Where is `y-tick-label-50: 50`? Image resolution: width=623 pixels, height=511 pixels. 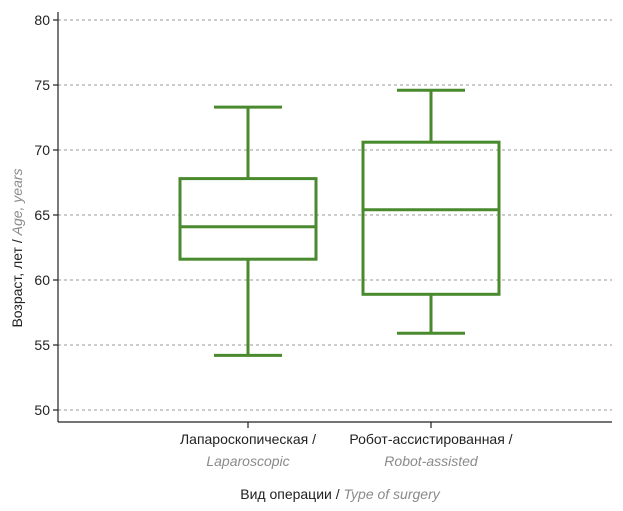 y-tick-label-50: 50 is located at coordinates (42, 410).